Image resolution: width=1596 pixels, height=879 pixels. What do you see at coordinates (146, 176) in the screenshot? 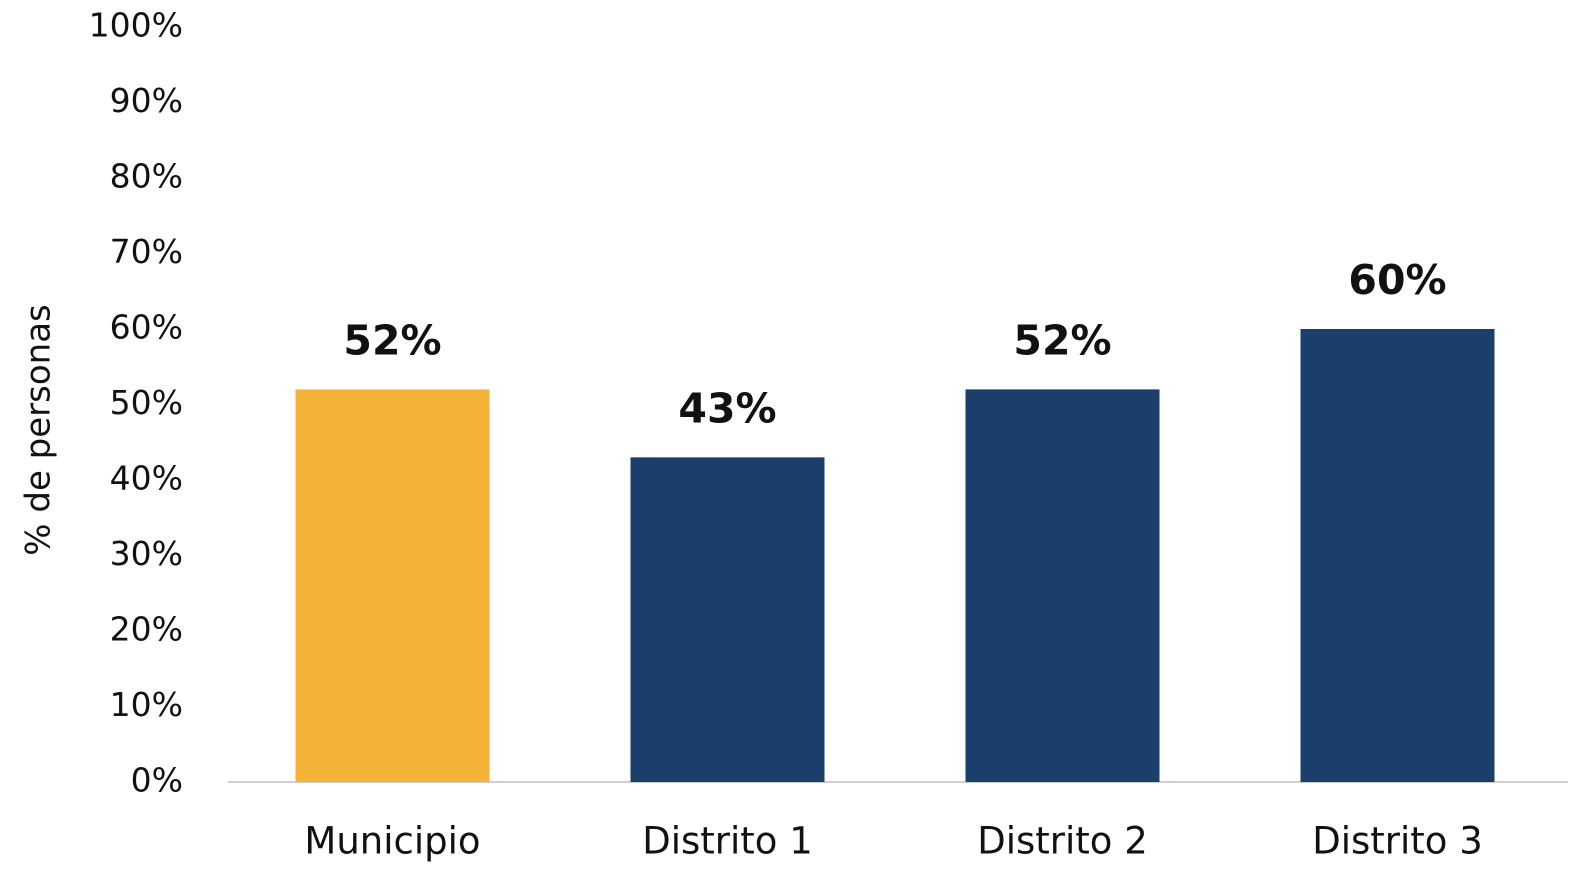
I see `y-tick-label: 80%` at bounding box center [146, 176].